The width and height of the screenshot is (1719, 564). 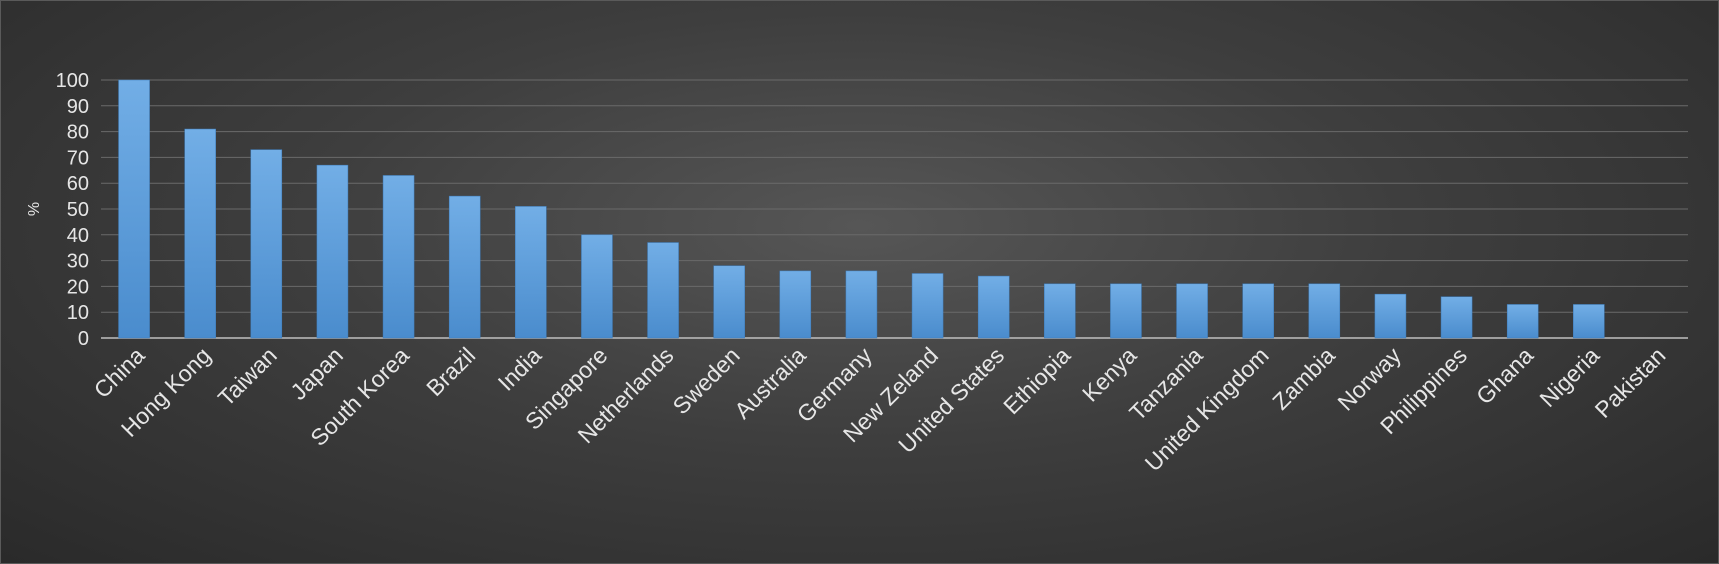 What do you see at coordinates (1036, 380) in the screenshot?
I see `x-tick-label: Ethiopia` at bounding box center [1036, 380].